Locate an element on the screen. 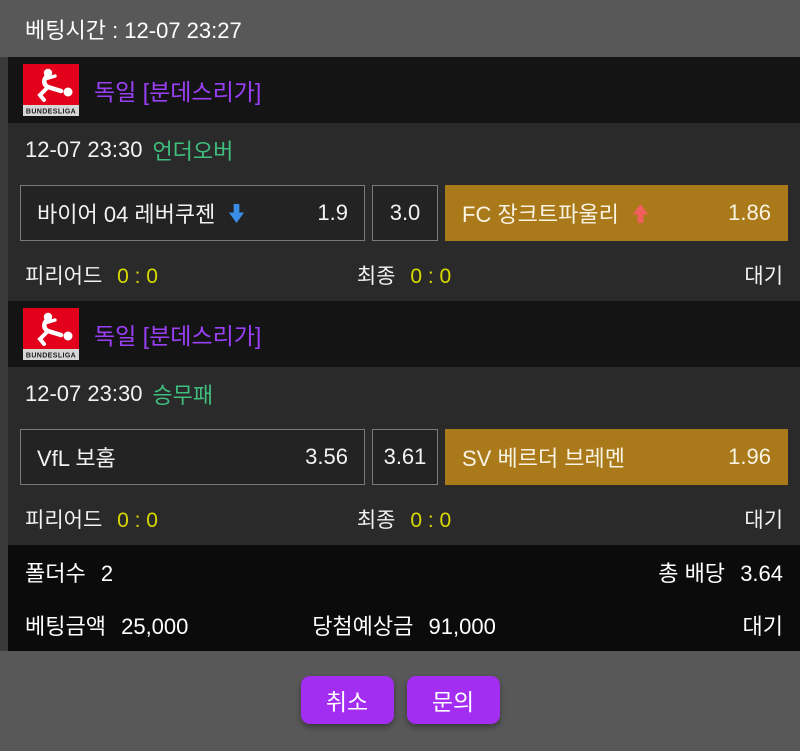 This screenshot has width=800, height=751. total-odds-label: 총 배당 is located at coordinates (692, 573).